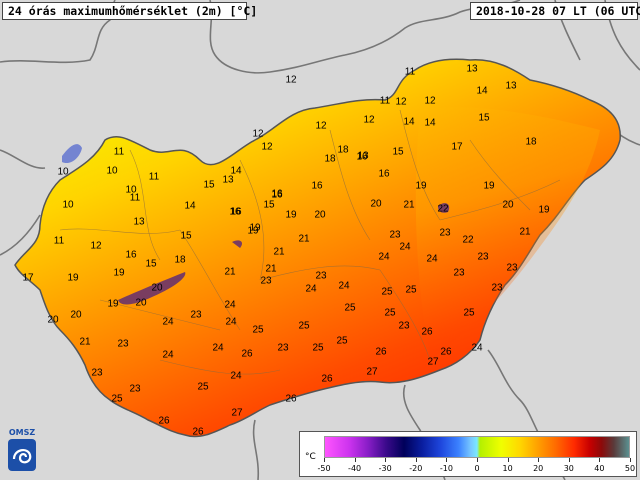 The image size is (640, 480). I want to click on lake-shape, so click(72, 154).